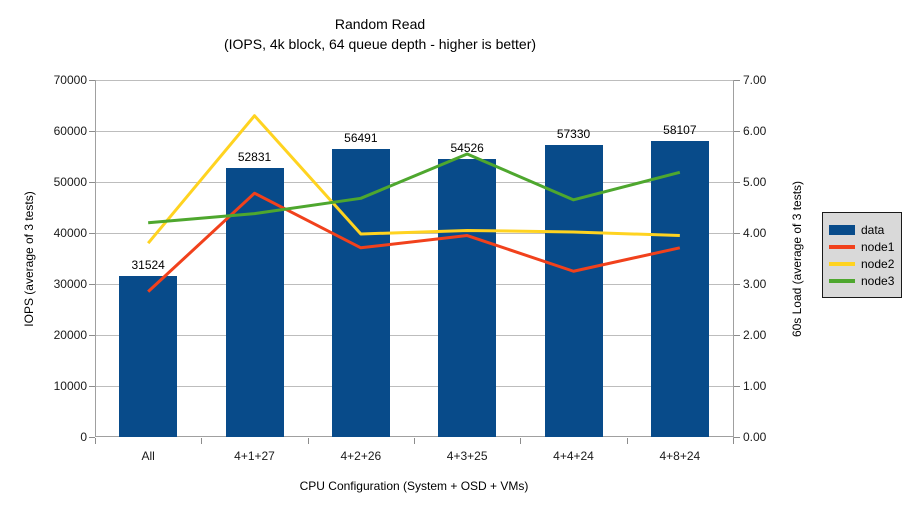 The width and height of the screenshot is (908, 511). Describe the element at coordinates (755, 284) in the screenshot. I see `right-axis-tick-label: 3.00` at that location.